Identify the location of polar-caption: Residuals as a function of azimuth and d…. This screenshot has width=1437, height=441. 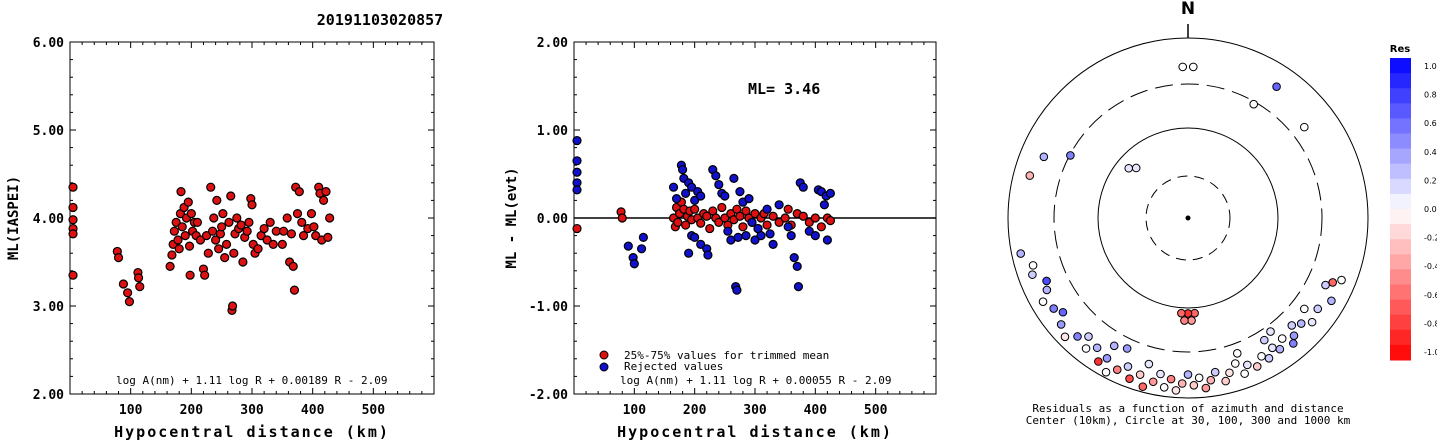
(1187, 408).